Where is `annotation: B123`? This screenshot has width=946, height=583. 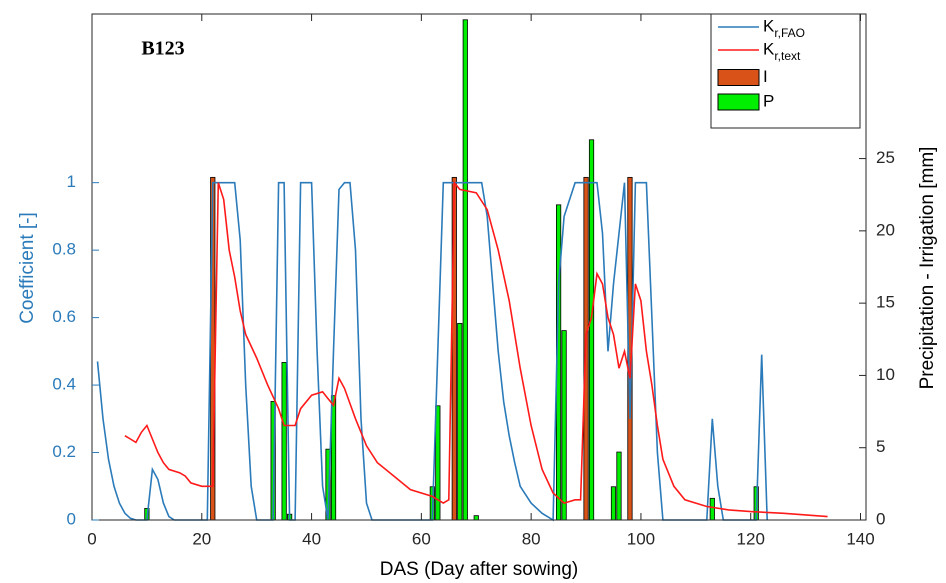
annotation: B123 is located at coordinates (162, 49).